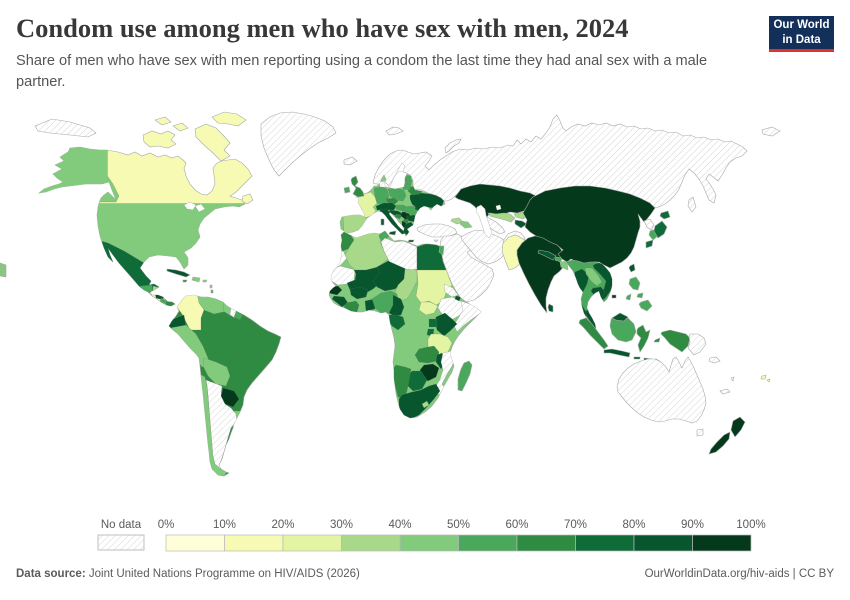 The width and height of the screenshot is (850, 600). I want to click on svg-text: 0%, so click(166, 525).